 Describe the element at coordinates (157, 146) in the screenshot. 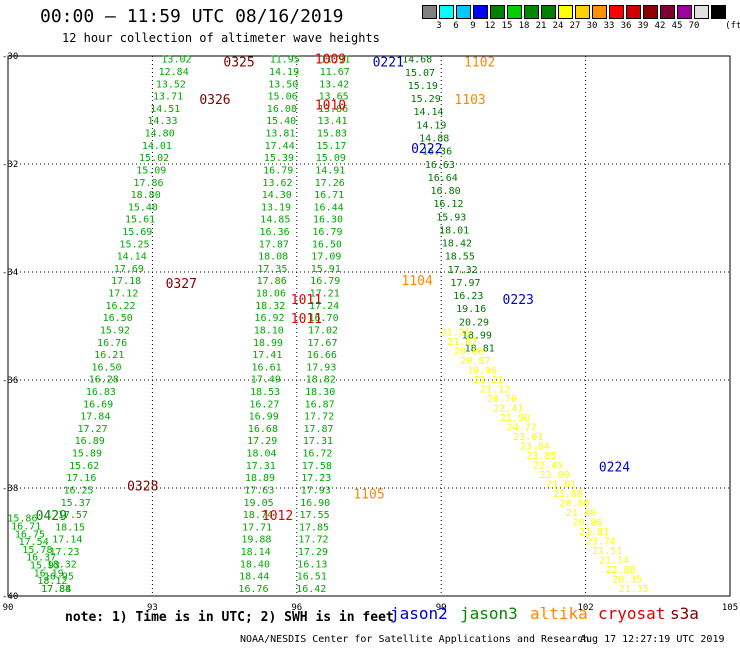

I see `wave-height-value: 14.01` at that location.